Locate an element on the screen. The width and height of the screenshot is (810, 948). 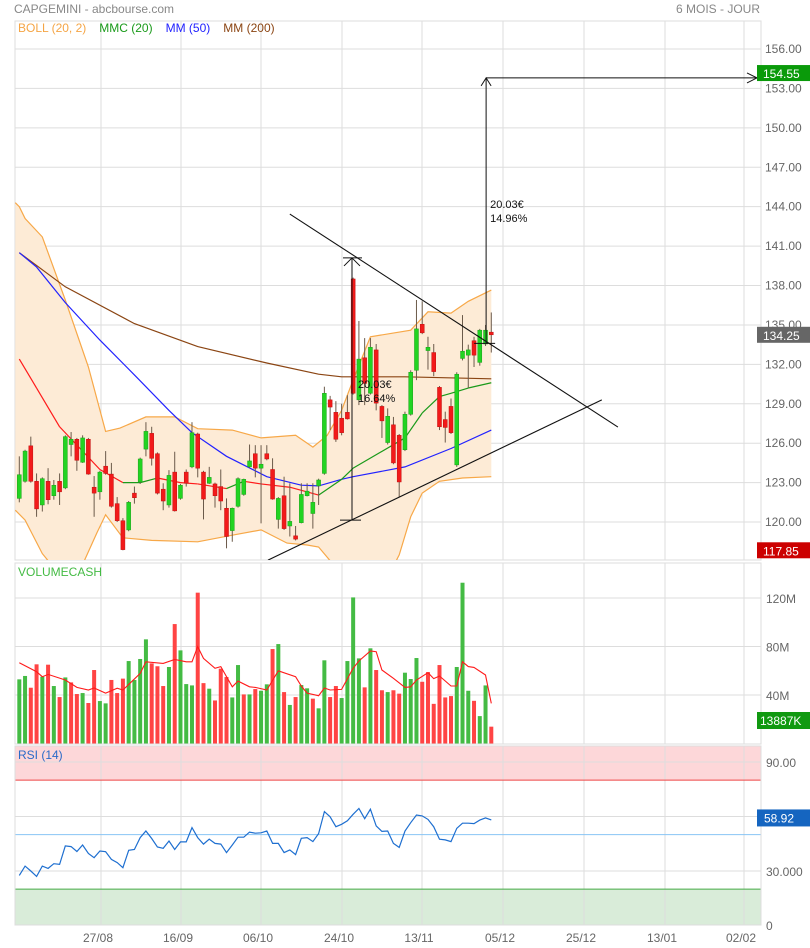
volume-badge is located at coordinates (783, 720).